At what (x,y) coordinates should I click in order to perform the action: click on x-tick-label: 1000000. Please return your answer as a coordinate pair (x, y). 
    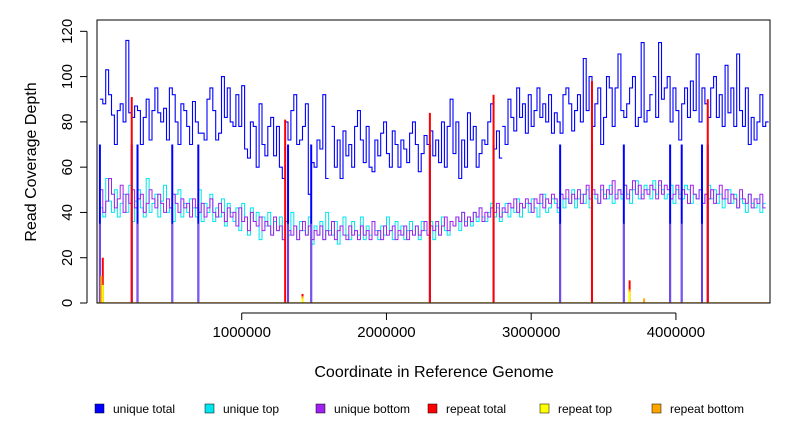
    Looking at the image, I should click on (242, 332).